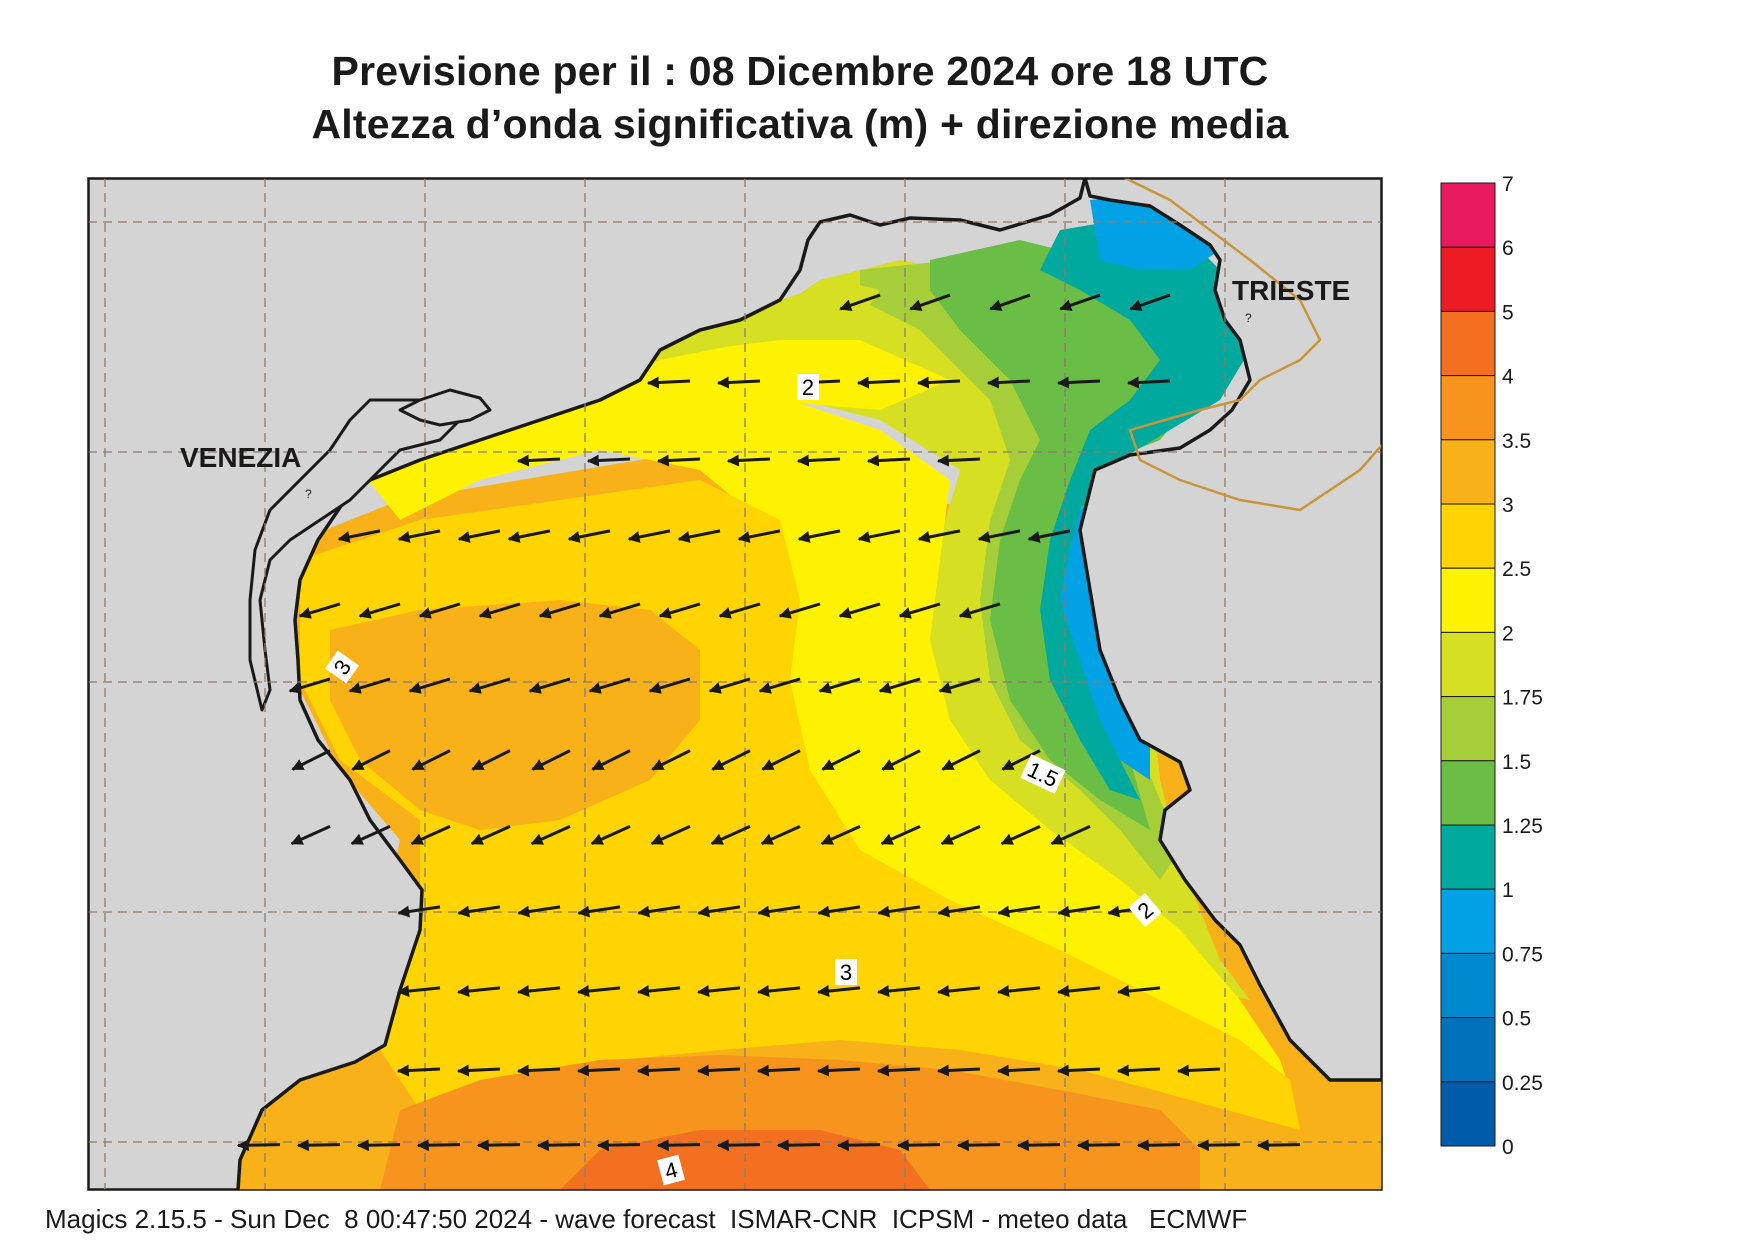  I want to click on contour-label-text: 3, so click(846, 972).